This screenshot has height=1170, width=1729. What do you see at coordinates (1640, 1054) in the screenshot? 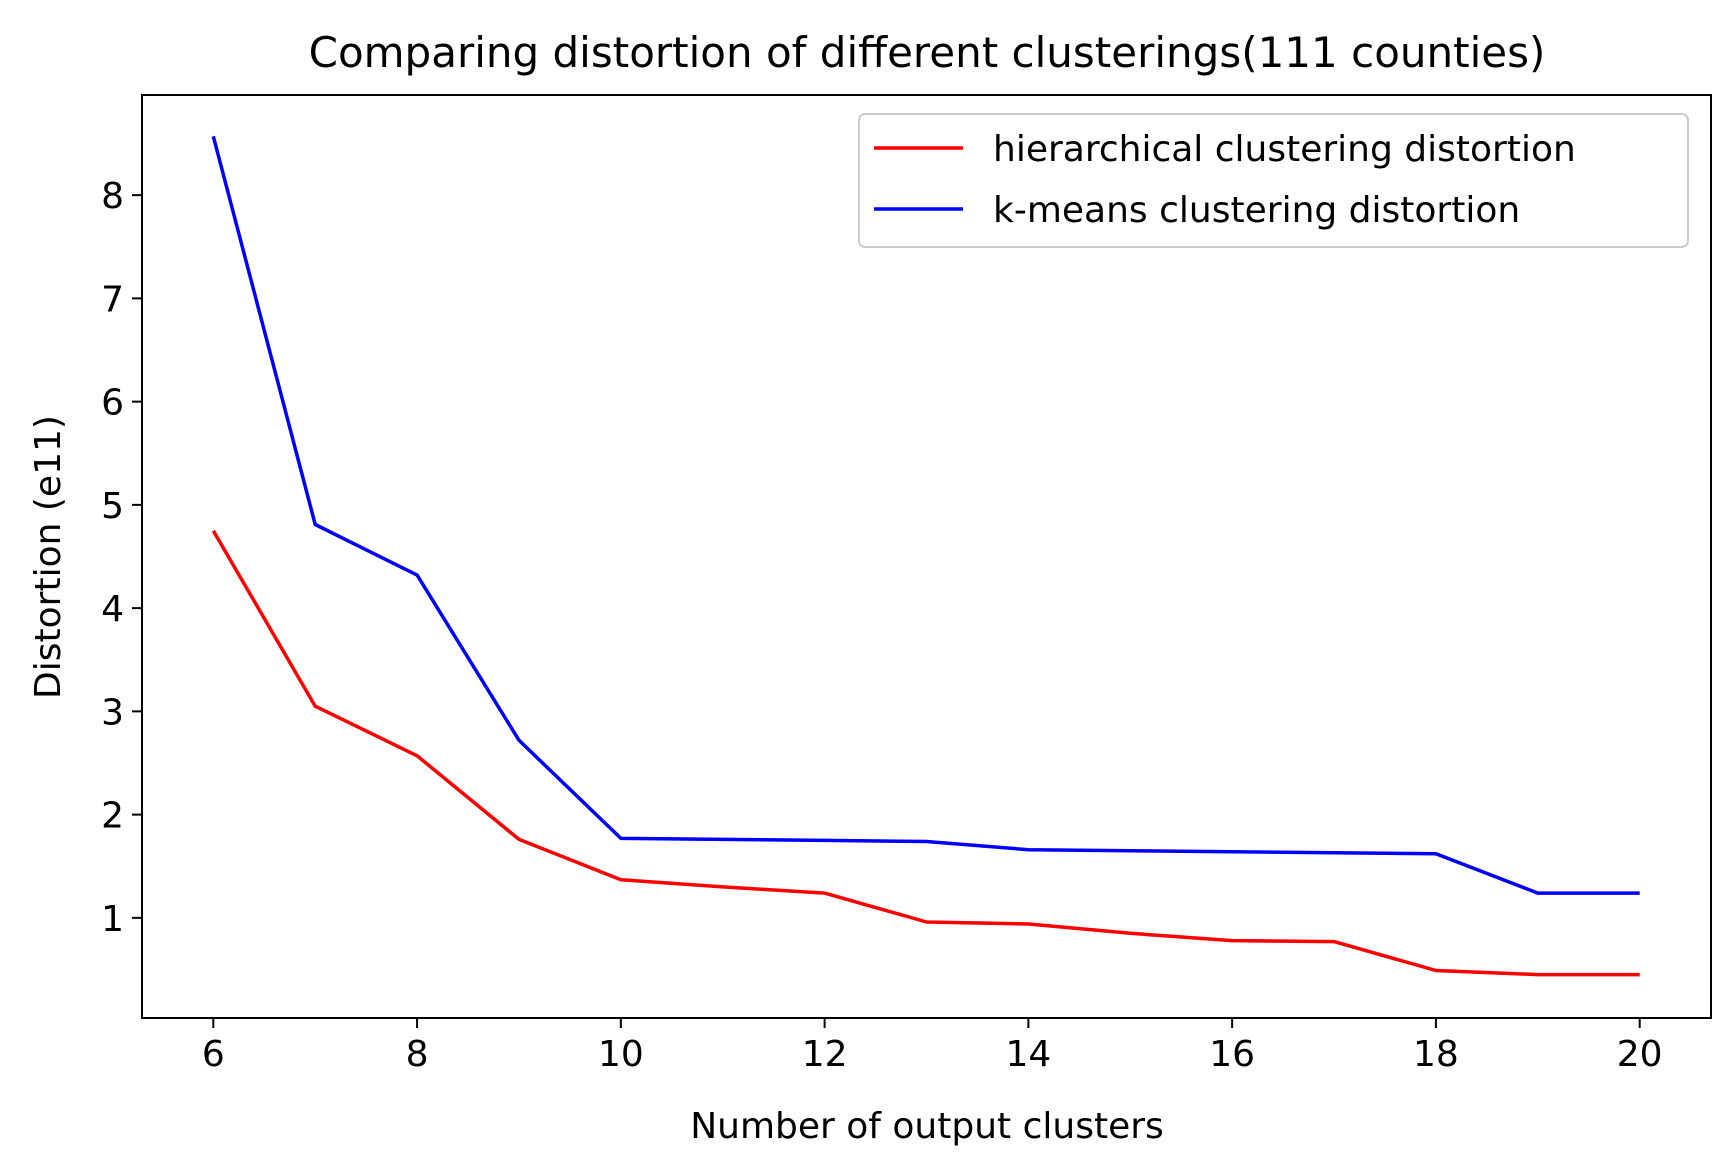
I see `x-tick-label: 20` at bounding box center [1640, 1054].